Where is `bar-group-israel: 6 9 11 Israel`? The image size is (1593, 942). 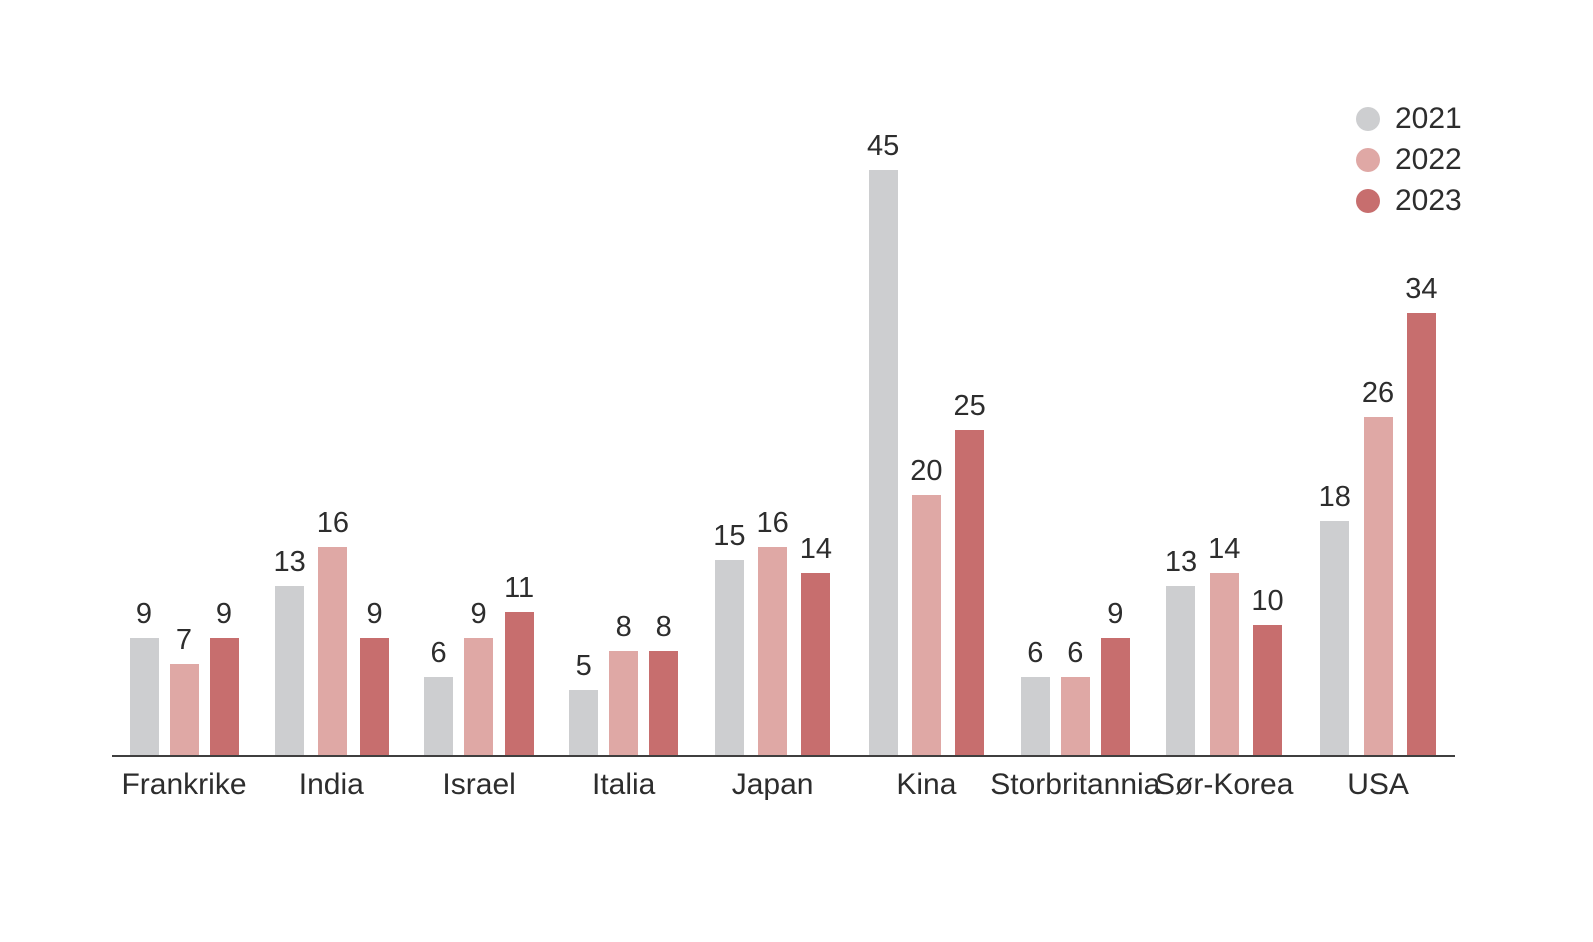
bar-group-israel: 6 9 11 Israel is located at coordinates (479, 400).